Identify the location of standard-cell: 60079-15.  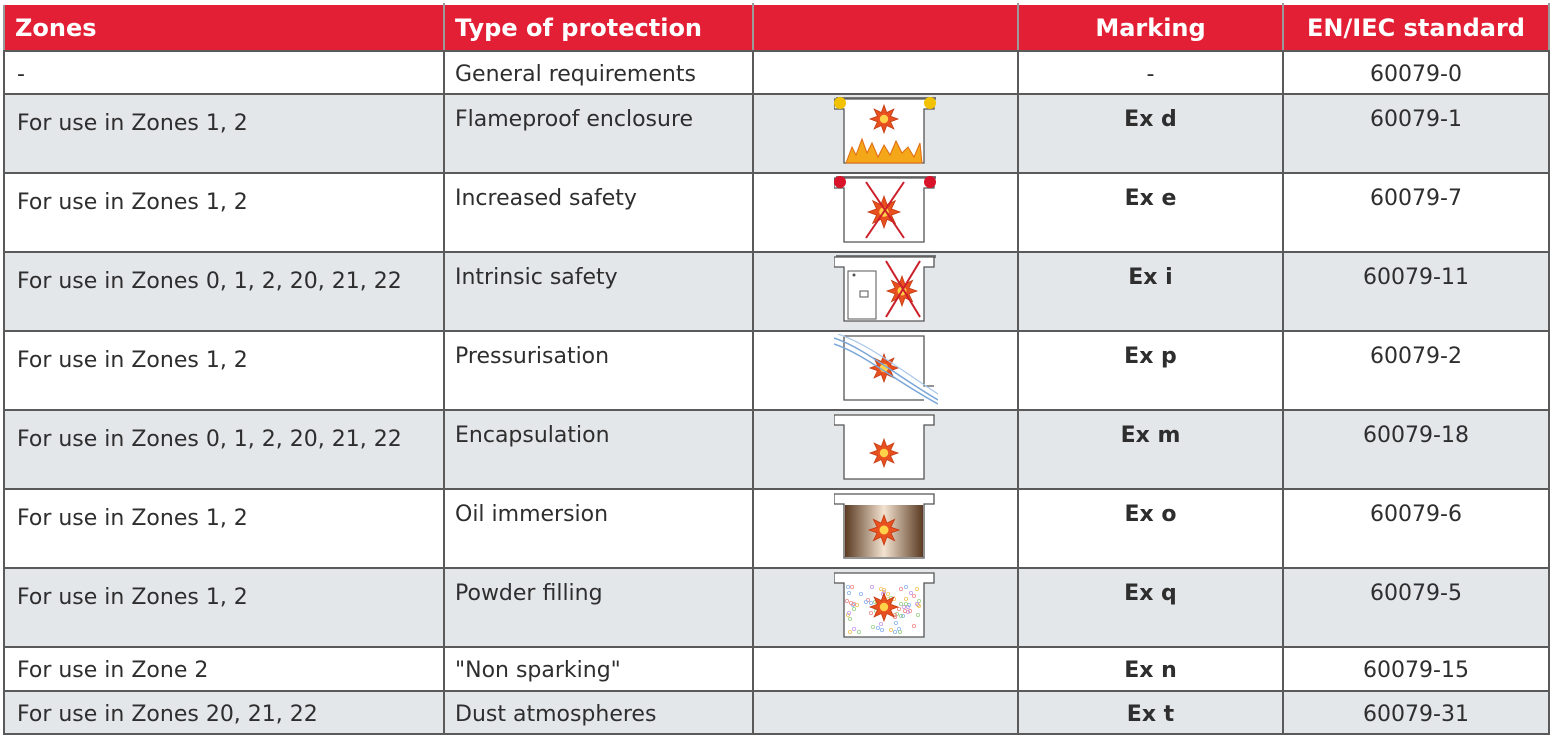
(1416, 669).